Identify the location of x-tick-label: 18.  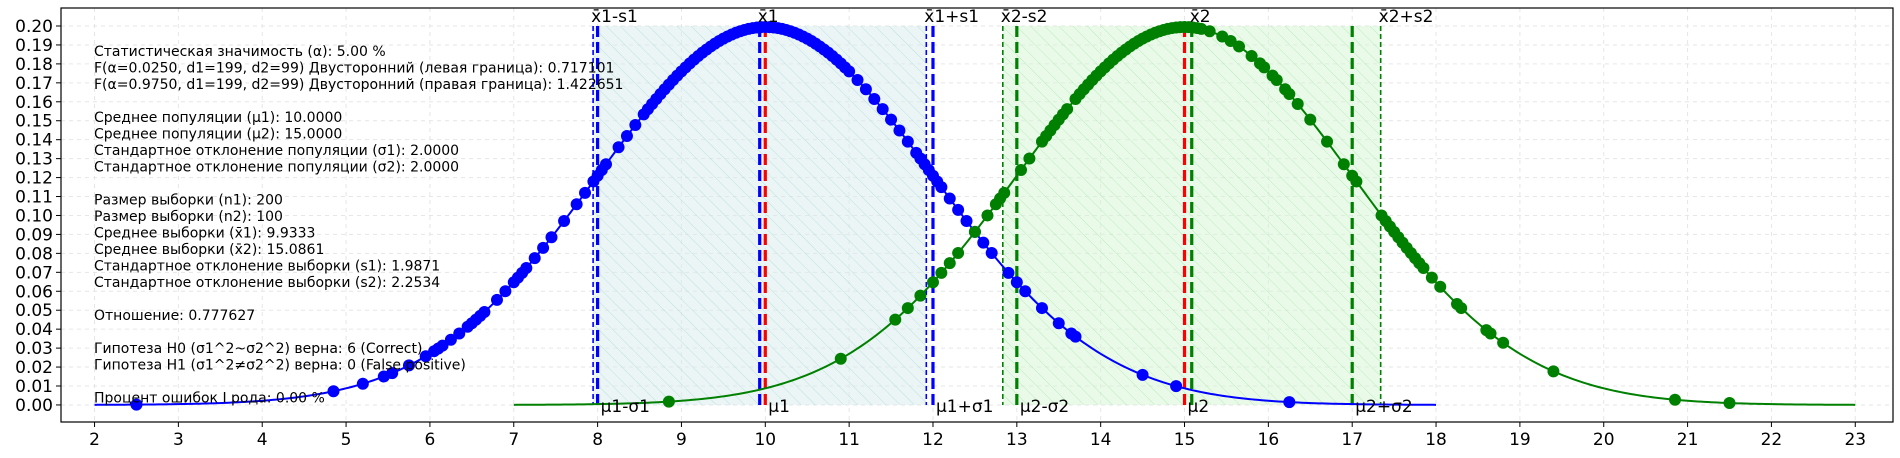
(1436, 440).